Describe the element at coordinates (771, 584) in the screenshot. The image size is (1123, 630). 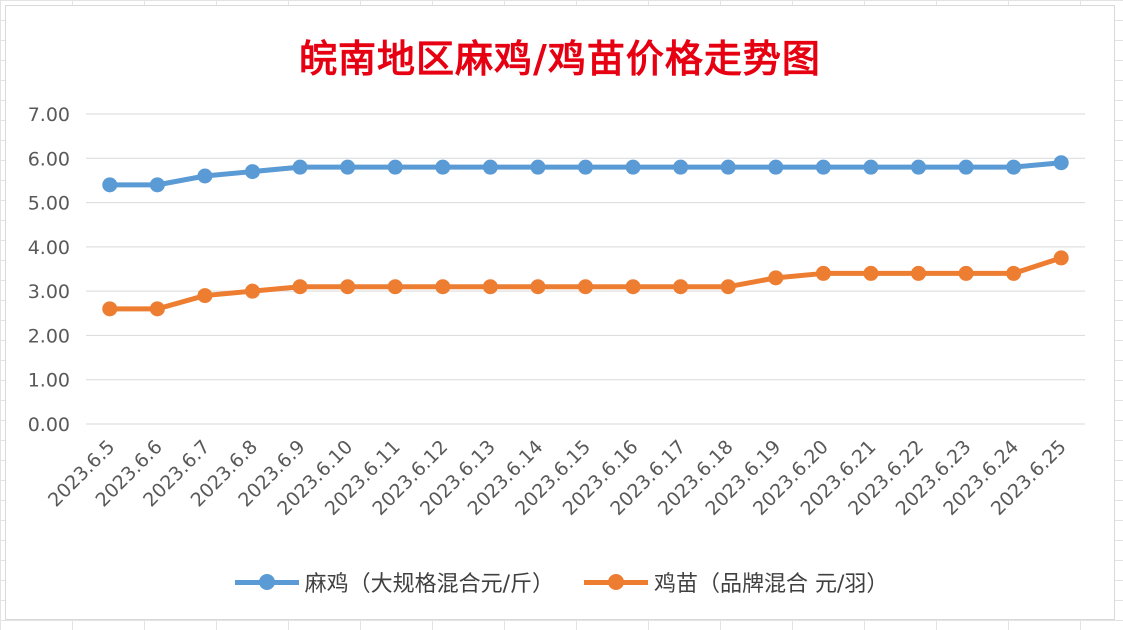
I see `legend-label-jimiao: 鸡苗（品牌混合 元/羽）` at that location.